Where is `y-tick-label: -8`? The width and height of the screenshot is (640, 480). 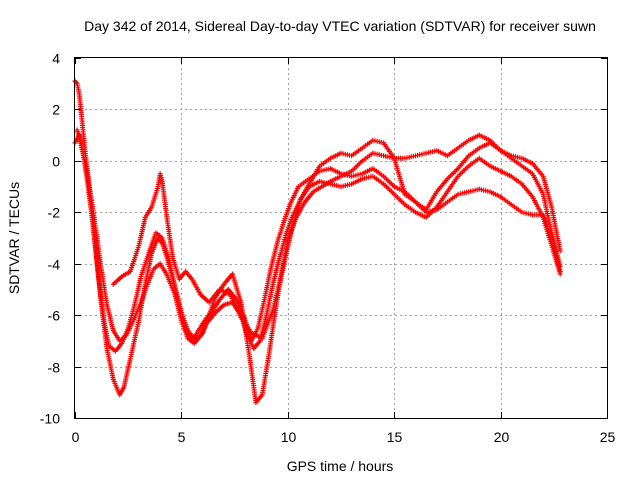
y-tick-label: -8 is located at coordinates (54, 368).